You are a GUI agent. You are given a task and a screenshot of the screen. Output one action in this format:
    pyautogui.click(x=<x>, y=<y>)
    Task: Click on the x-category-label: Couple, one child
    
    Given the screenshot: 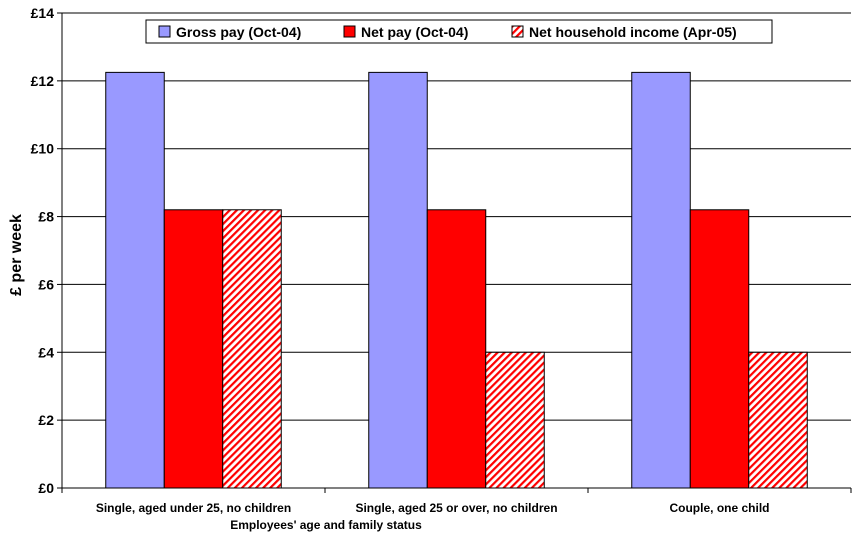 What is the action you would take?
    pyautogui.click(x=719, y=508)
    